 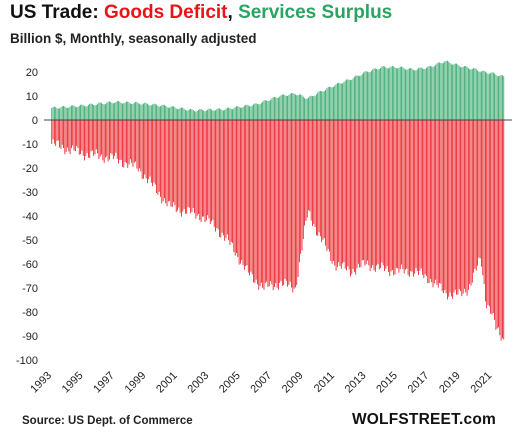 What do you see at coordinates (107, 421) in the screenshot?
I see `source-note: Source: US Dept. of Commerce` at bounding box center [107, 421].